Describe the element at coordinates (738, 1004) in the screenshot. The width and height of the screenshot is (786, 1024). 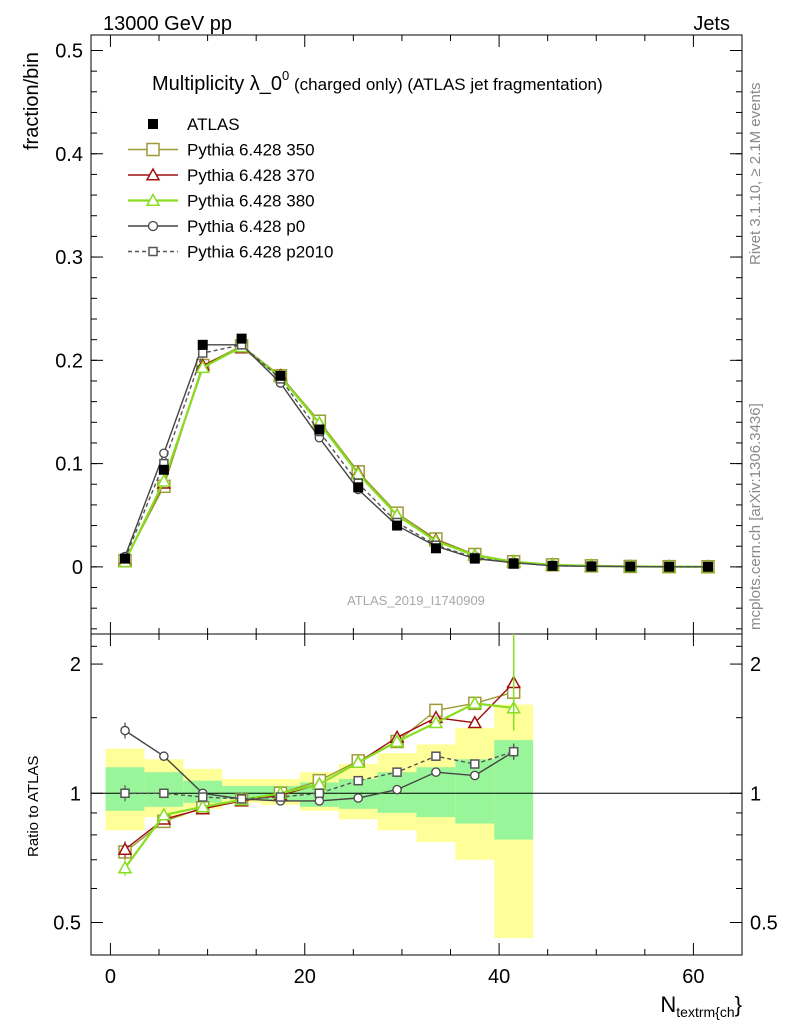
I see `x-axis-label-close: }` at that location.